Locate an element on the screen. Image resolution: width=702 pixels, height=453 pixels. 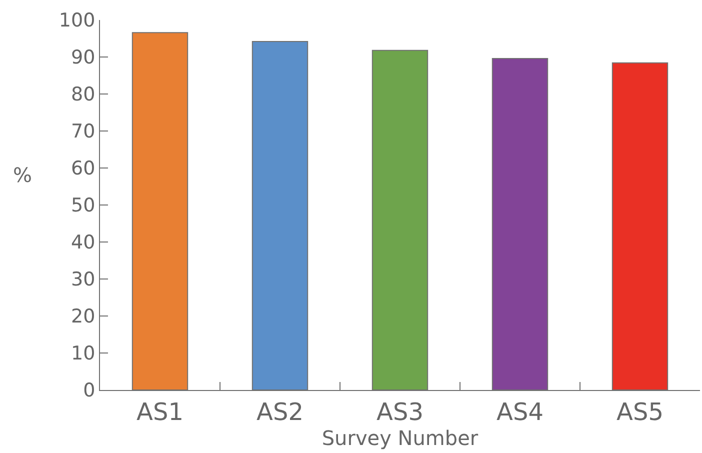
x-tick-label: AS3 is located at coordinates (400, 412).